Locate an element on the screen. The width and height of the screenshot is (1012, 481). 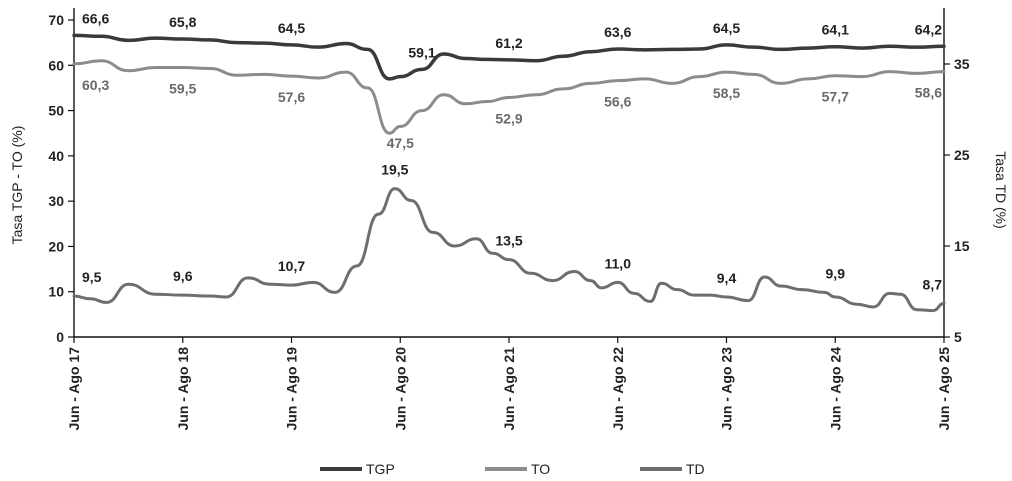
x-tick-label: Jun - Ago 20 is located at coordinates (400, 389).